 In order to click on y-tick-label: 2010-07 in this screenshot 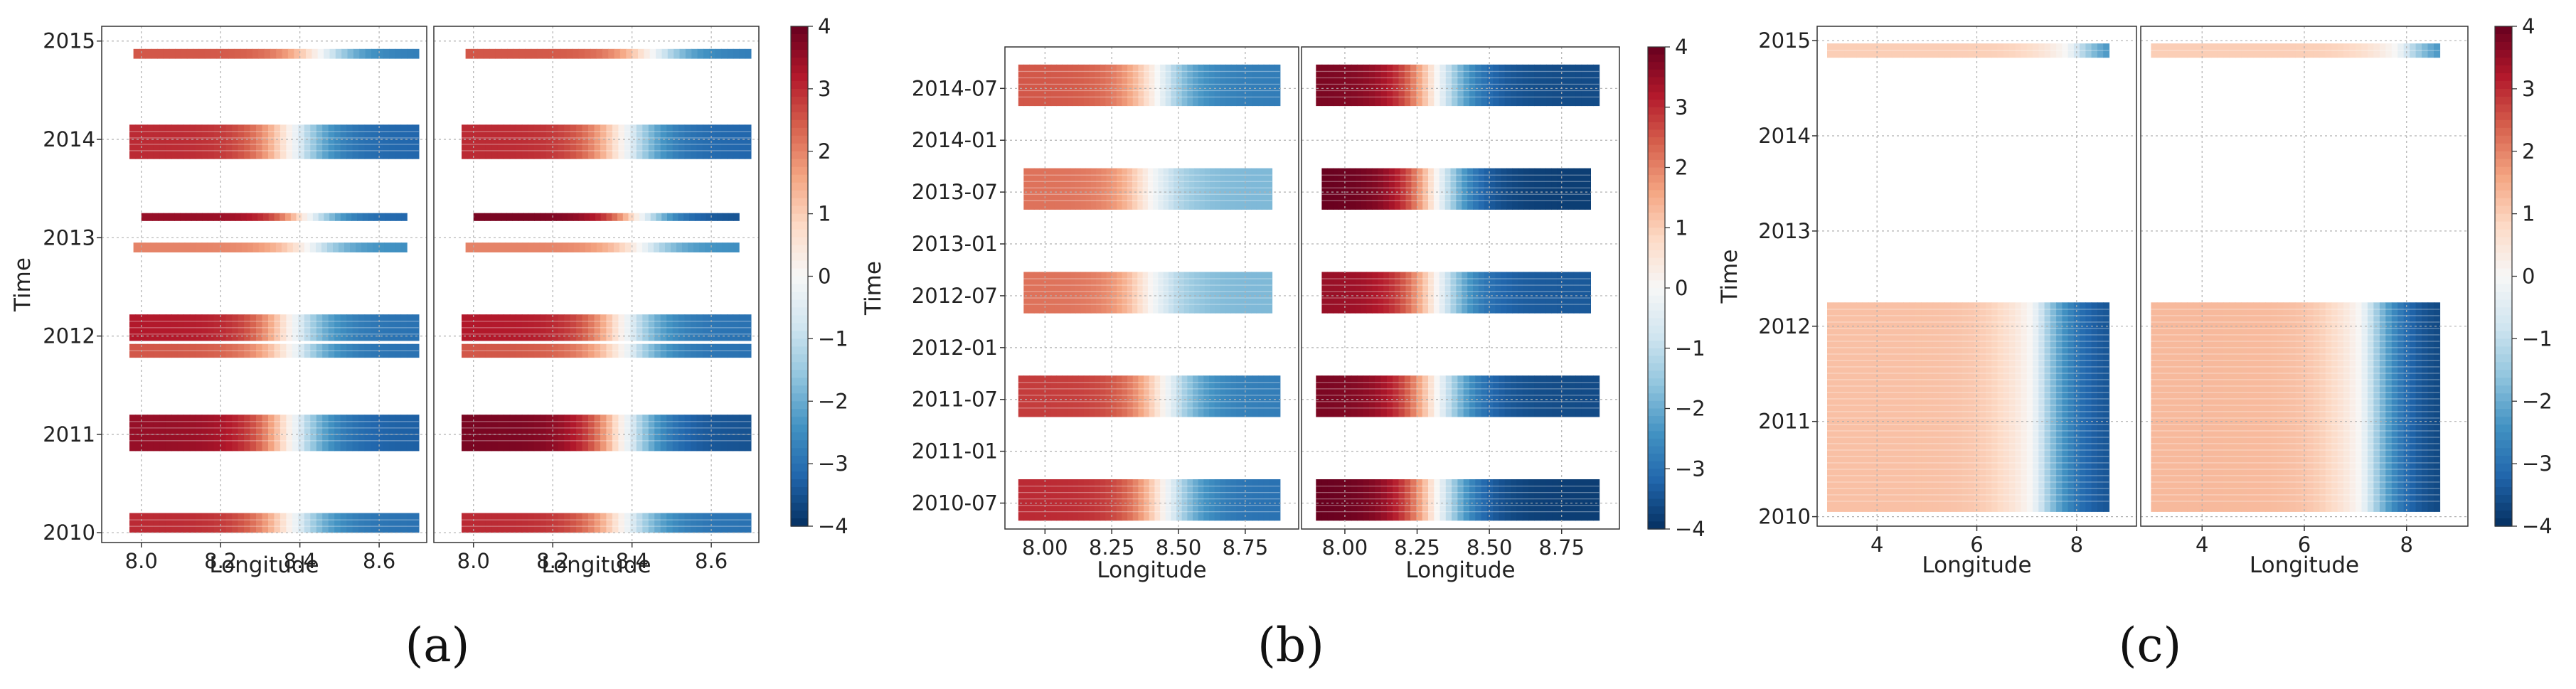, I will do `click(955, 503)`.